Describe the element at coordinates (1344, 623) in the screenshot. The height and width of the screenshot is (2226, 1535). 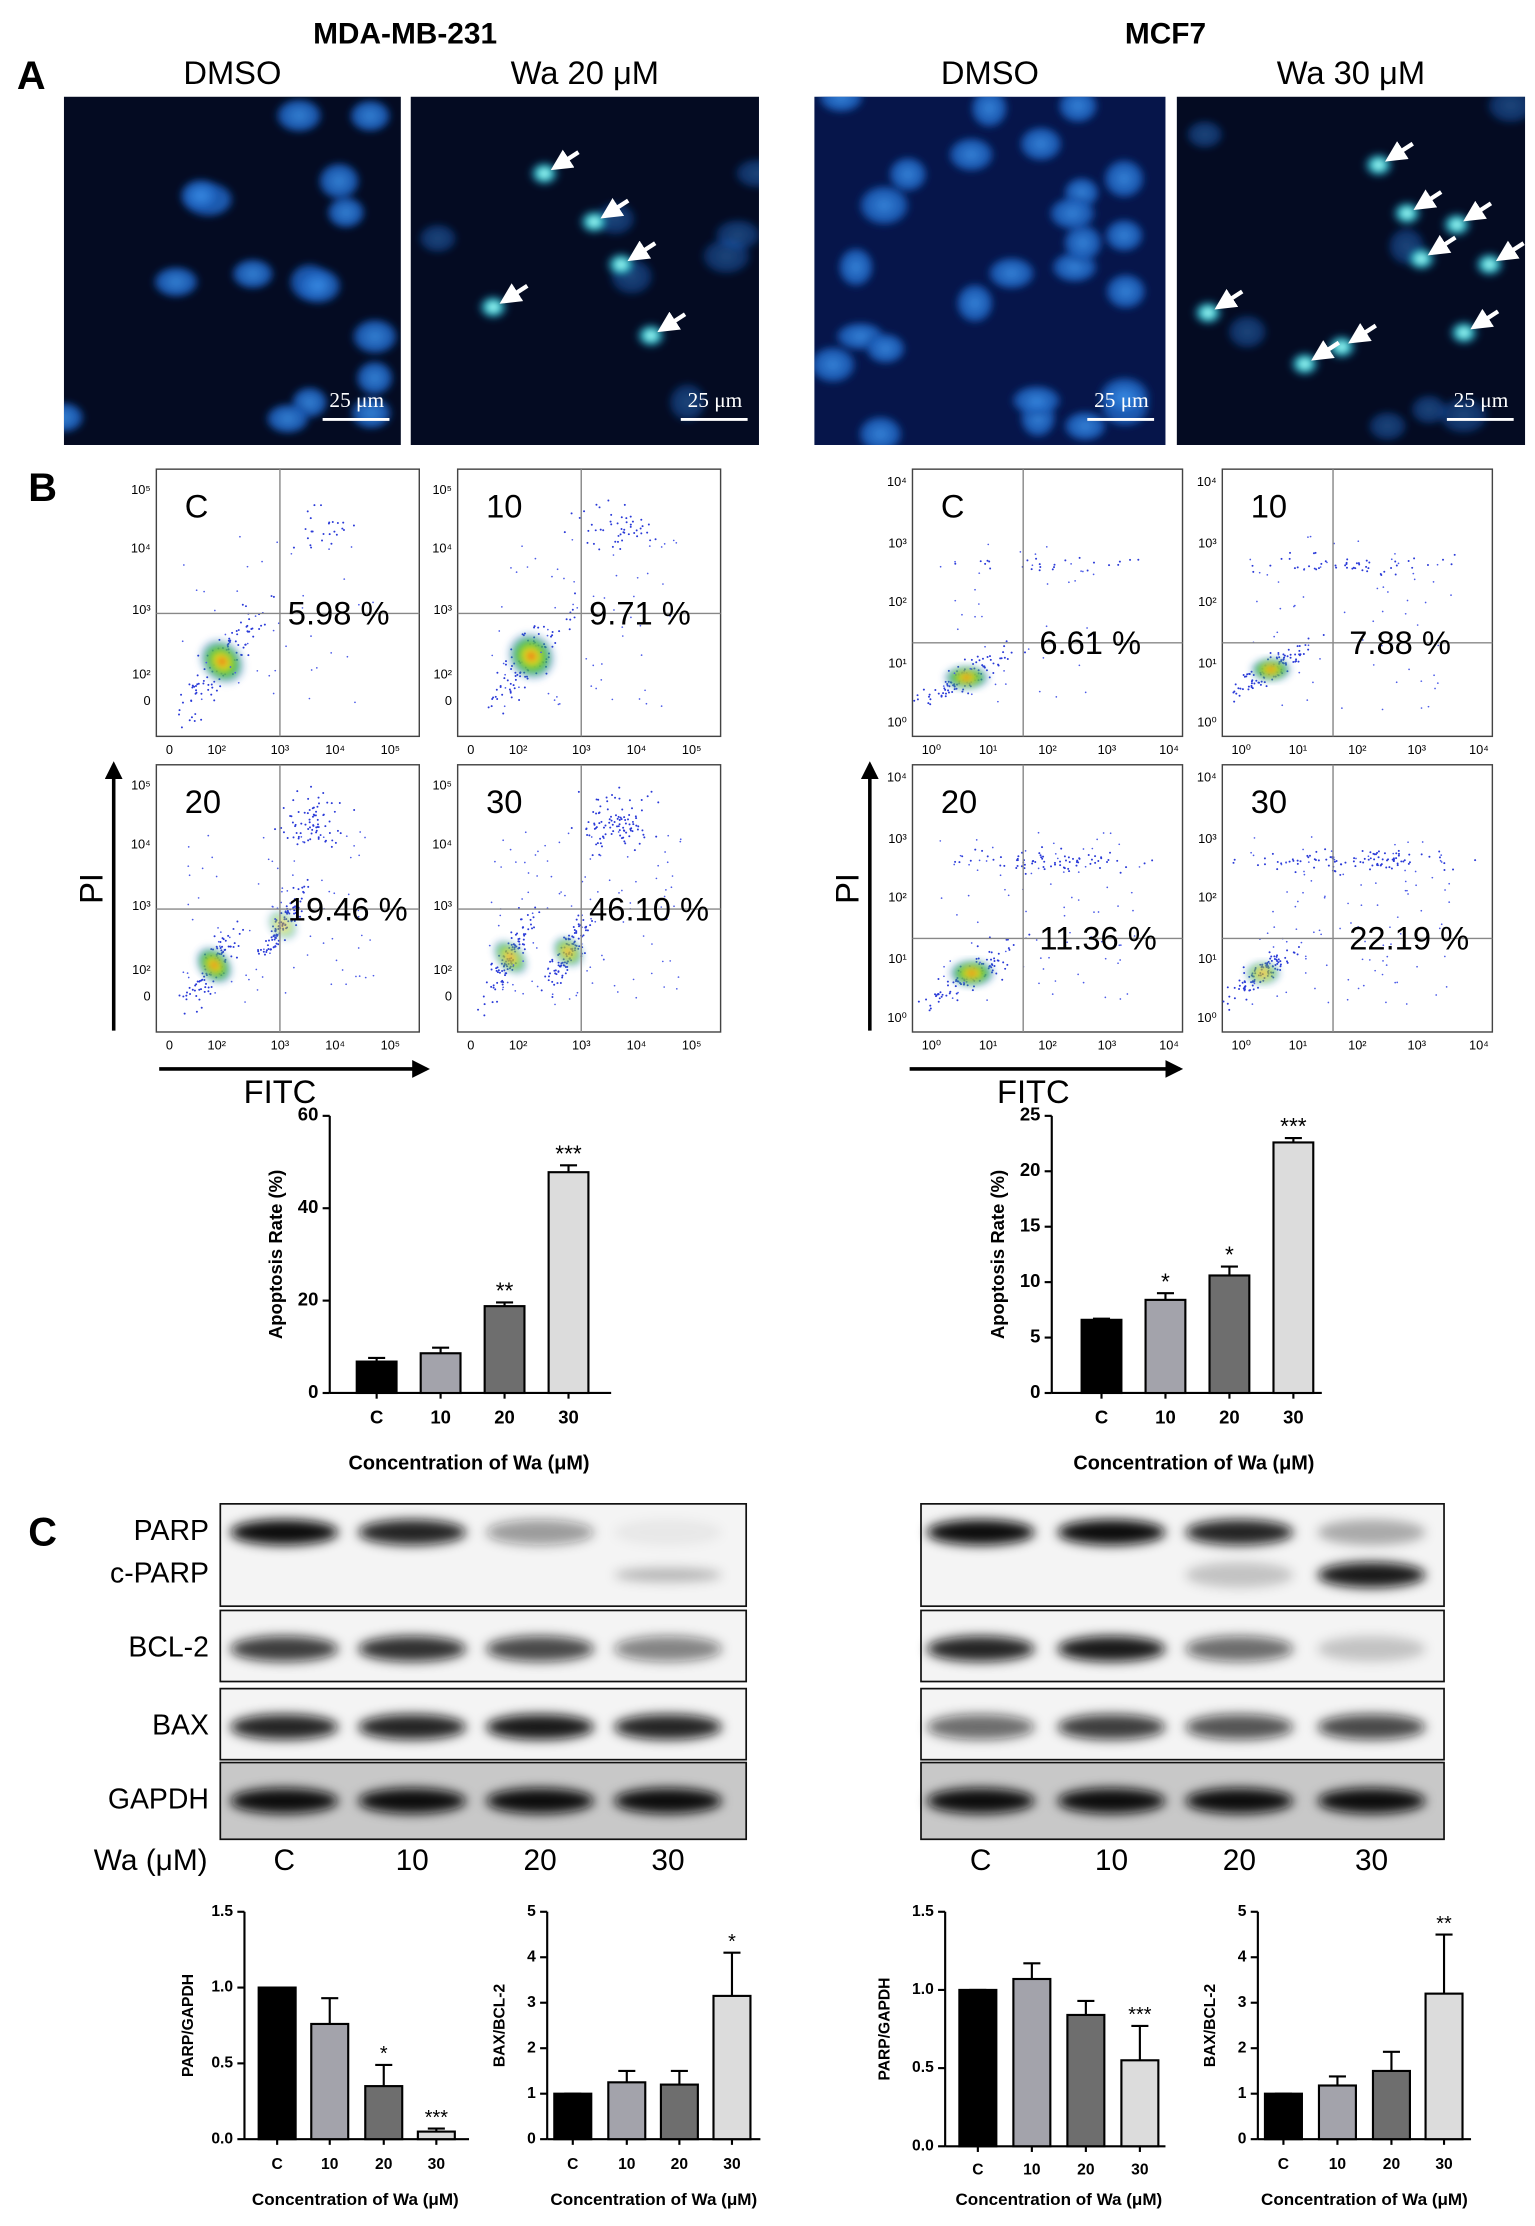
I see `events` at that location.